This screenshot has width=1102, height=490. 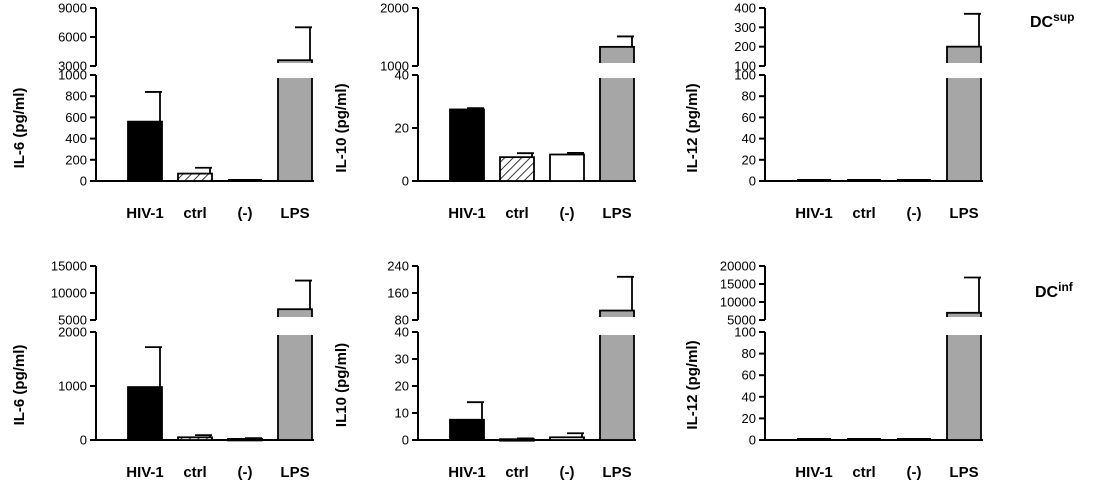 What do you see at coordinates (72, 37) in the screenshot?
I see `y-tick-label: 6000` at bounding box center [72, 37].